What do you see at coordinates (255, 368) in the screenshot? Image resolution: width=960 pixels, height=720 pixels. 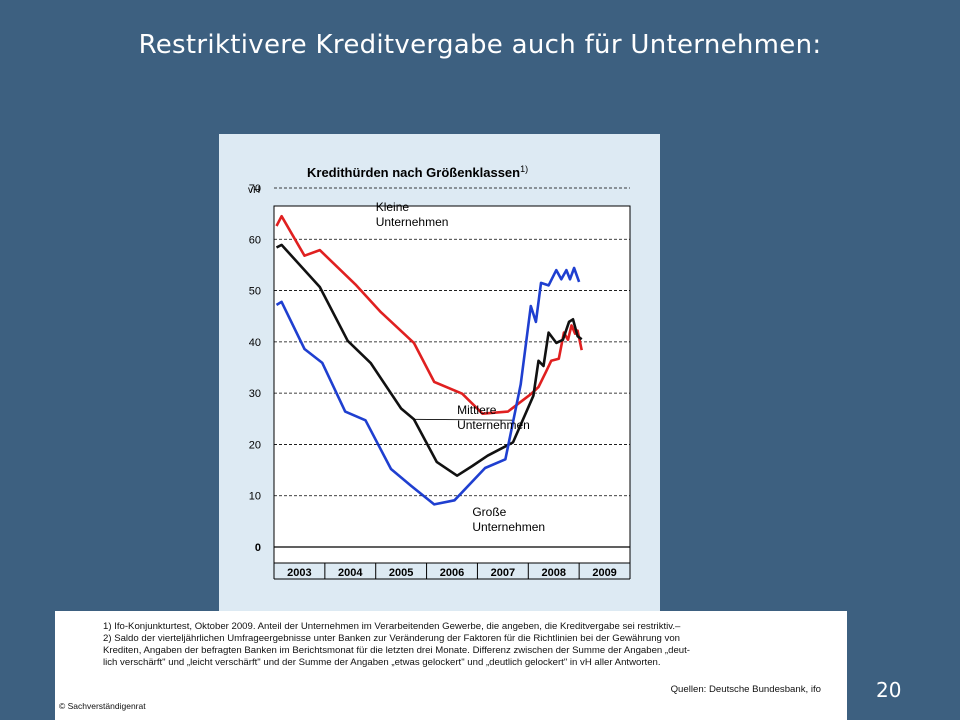 I see `y-ticks: 0 10 20 30 40 50 60 70` at bounding box center [255, 368].